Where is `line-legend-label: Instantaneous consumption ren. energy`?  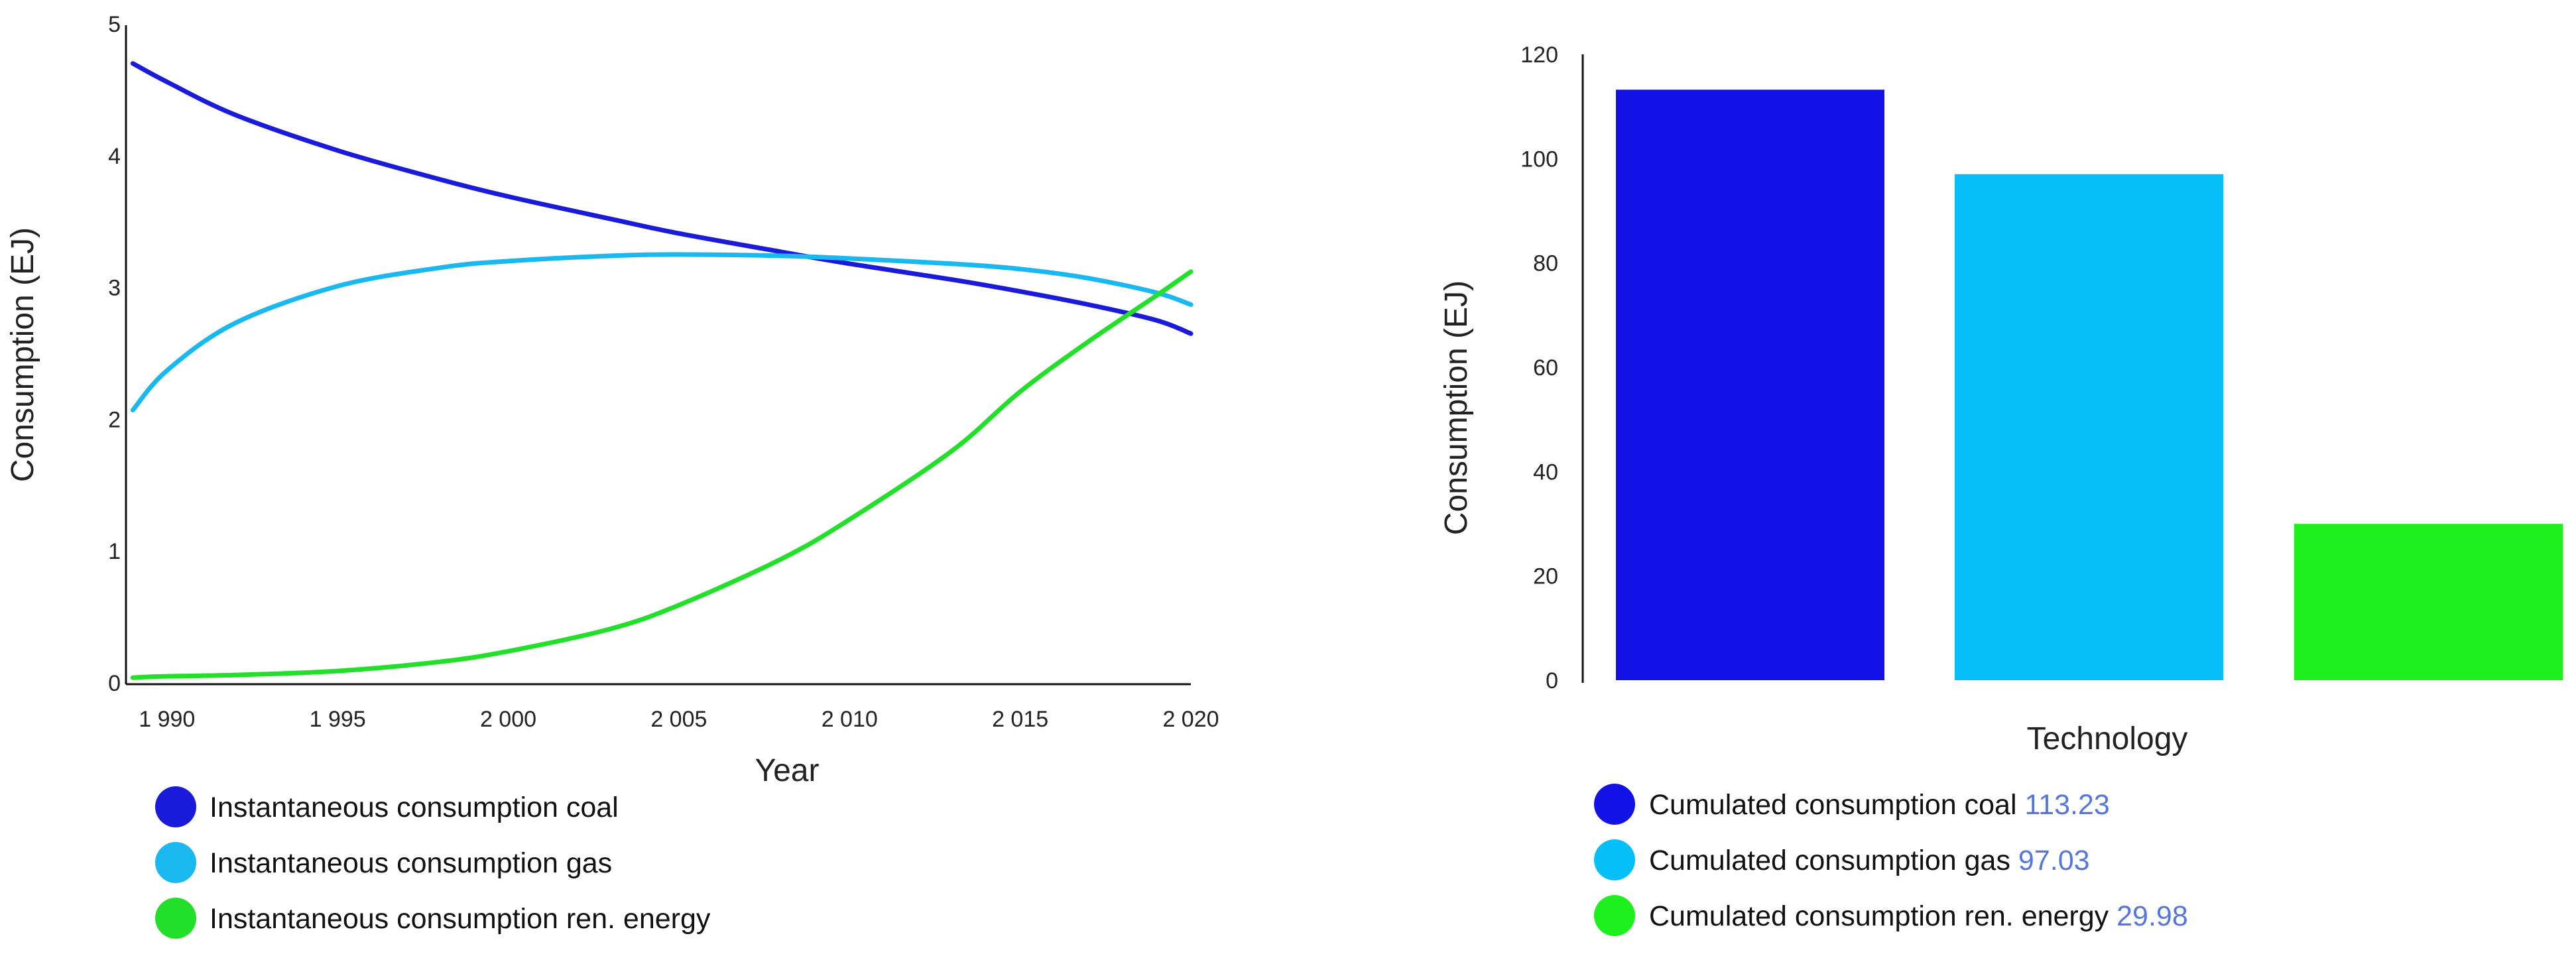
line-legend-label: Instantaneous consumption ren. energy is located at coordinates (460, 919).